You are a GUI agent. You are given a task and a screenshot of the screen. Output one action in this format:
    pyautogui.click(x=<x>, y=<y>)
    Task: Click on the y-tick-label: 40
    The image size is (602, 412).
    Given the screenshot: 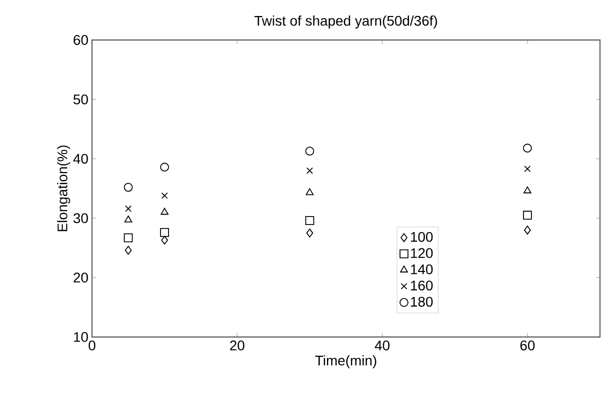 What is the action you would take?
    pyautogui.click(x=80, y=159)
    